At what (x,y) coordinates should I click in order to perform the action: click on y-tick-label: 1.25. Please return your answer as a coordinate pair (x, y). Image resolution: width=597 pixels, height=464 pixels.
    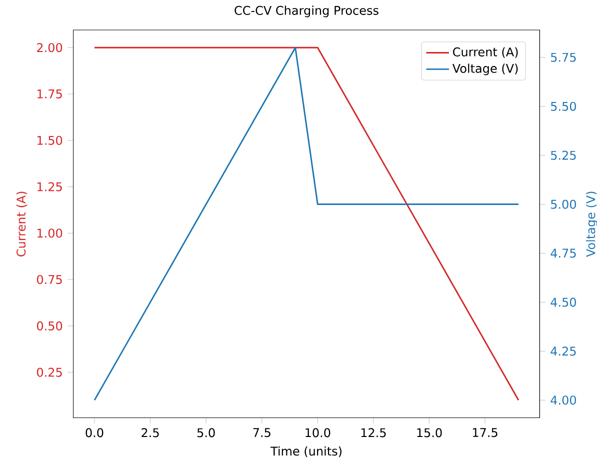
    Looking at the image, I should click on (50, 187).